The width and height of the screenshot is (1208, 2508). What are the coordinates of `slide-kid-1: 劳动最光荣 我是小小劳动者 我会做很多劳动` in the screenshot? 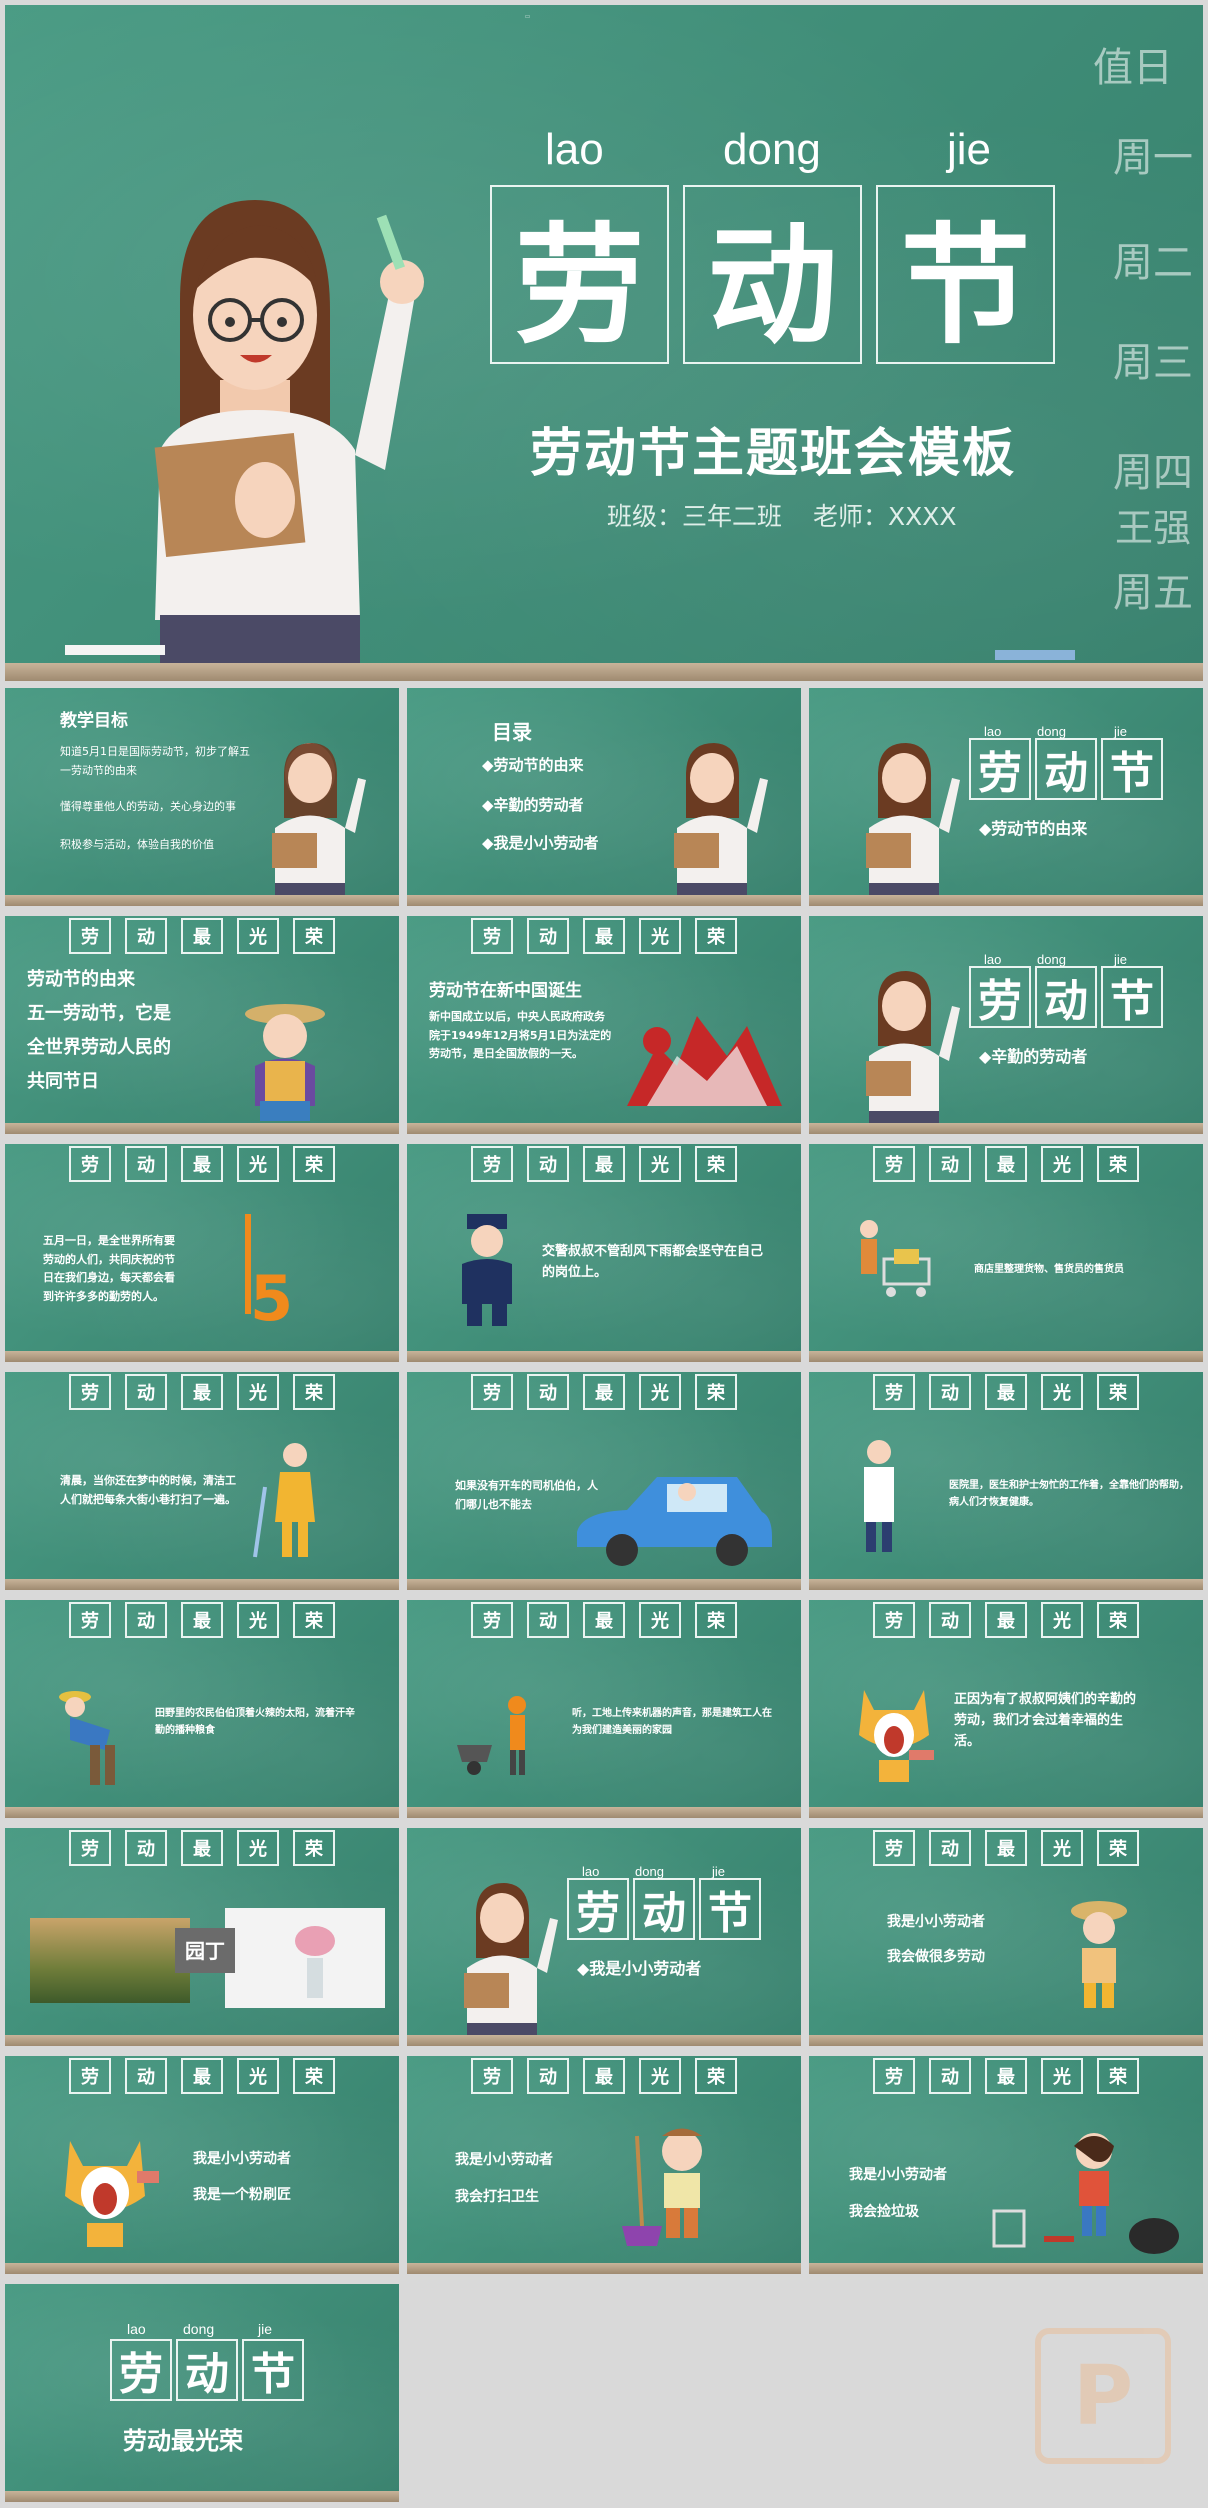 It's located at (1006, 1937).